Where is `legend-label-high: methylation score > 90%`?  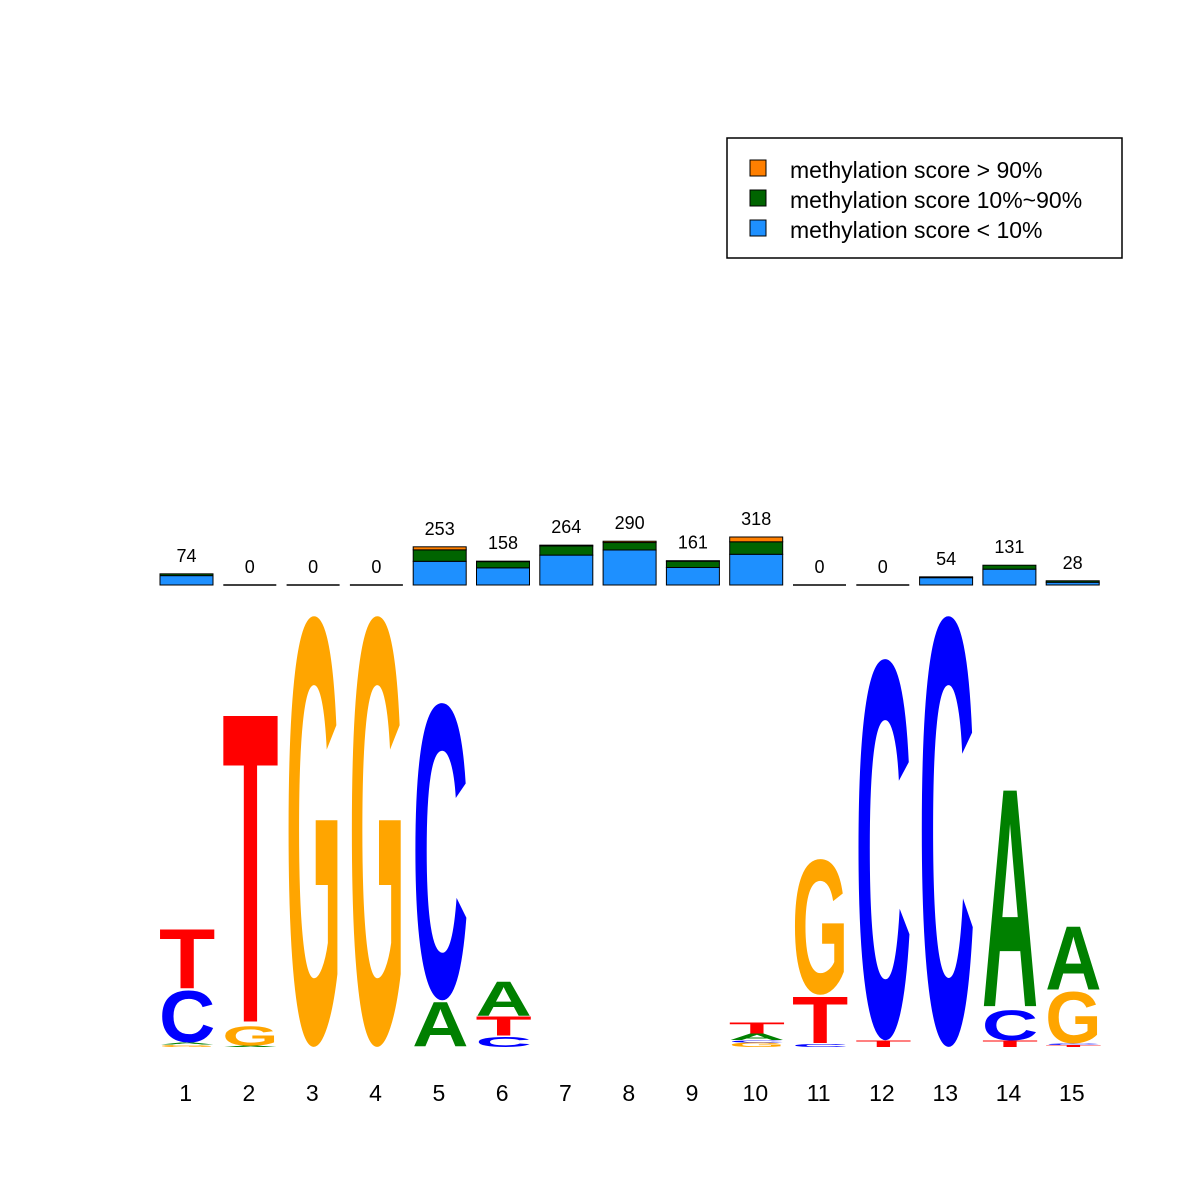
legend-label-high: methylation score > 90% is located at coordinates (916, 170).